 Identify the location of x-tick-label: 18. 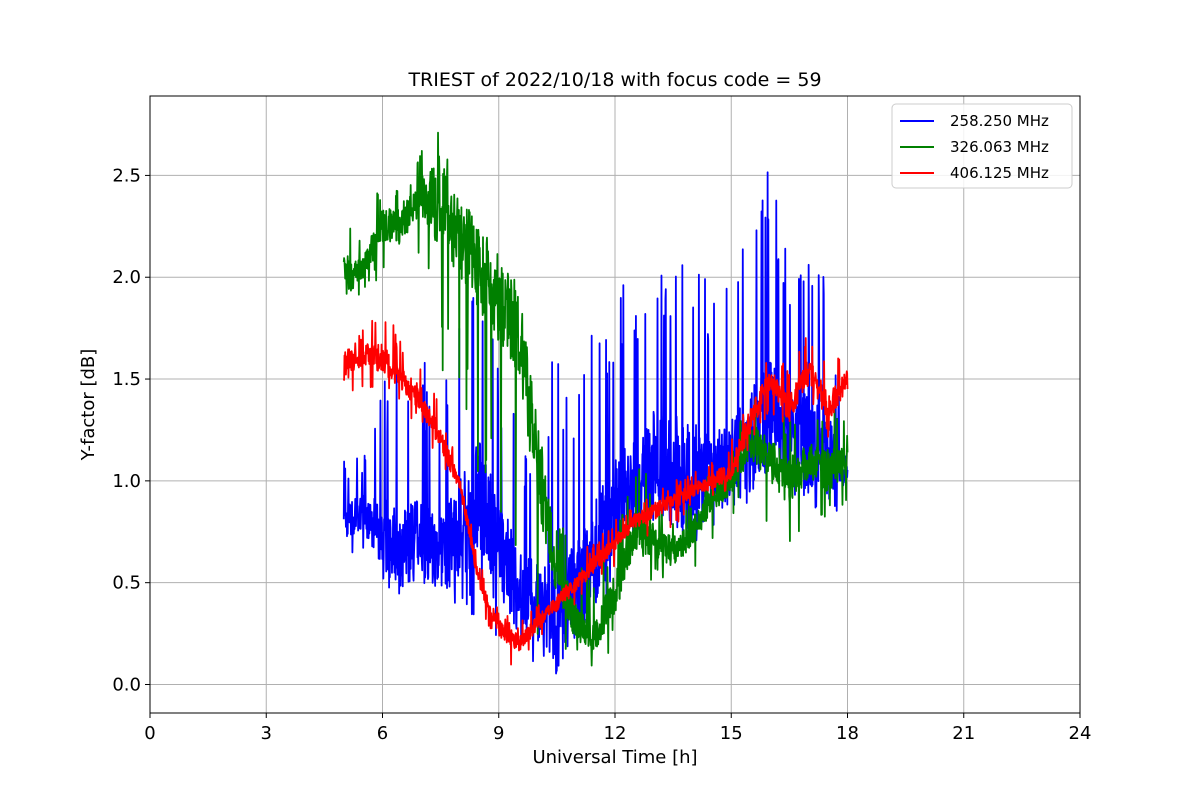
(847, 733).